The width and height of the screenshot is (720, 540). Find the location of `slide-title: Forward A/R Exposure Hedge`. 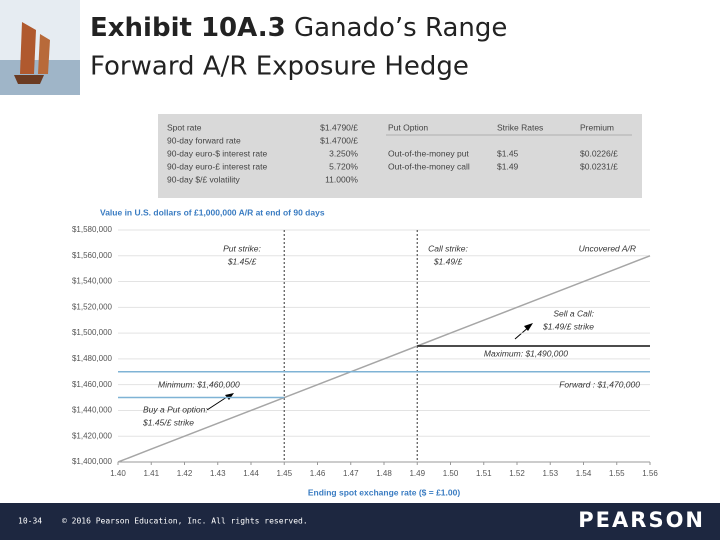

slide-title: Forward A/R Exposure Hedge is located at coordinates (279, 67).